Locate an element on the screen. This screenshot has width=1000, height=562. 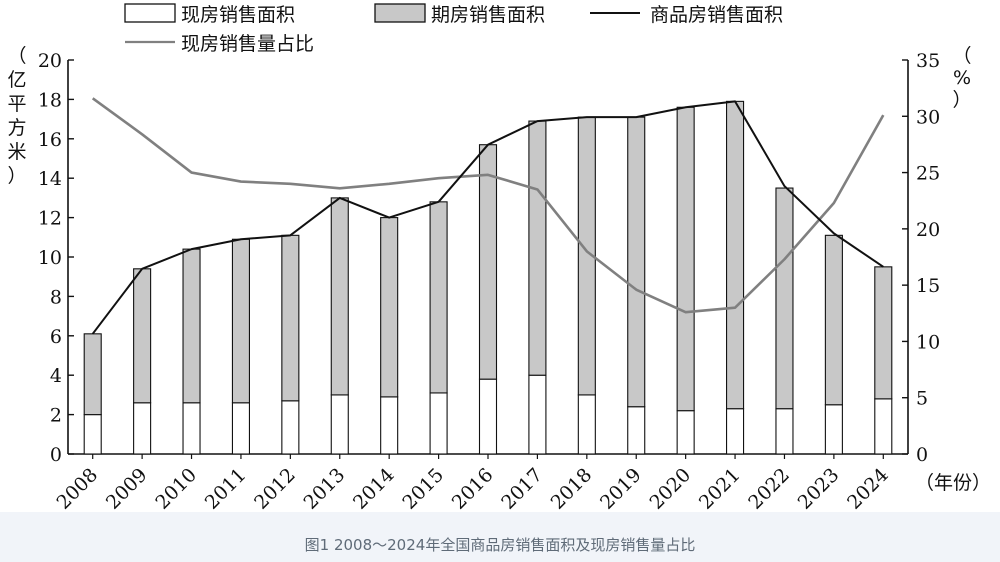
y-right-tick-label: 10 is located at coordinates (928, 342).